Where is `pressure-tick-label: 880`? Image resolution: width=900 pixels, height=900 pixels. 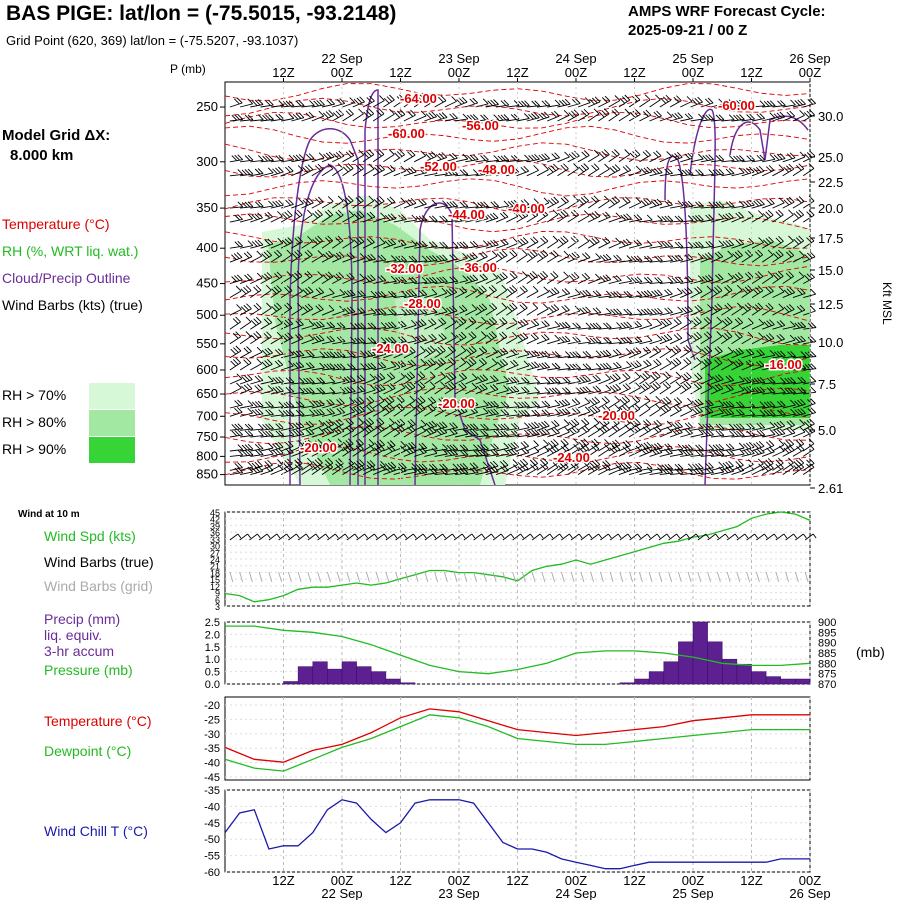
pressure-tick-label: 880 is located at coordinates (827, 664).